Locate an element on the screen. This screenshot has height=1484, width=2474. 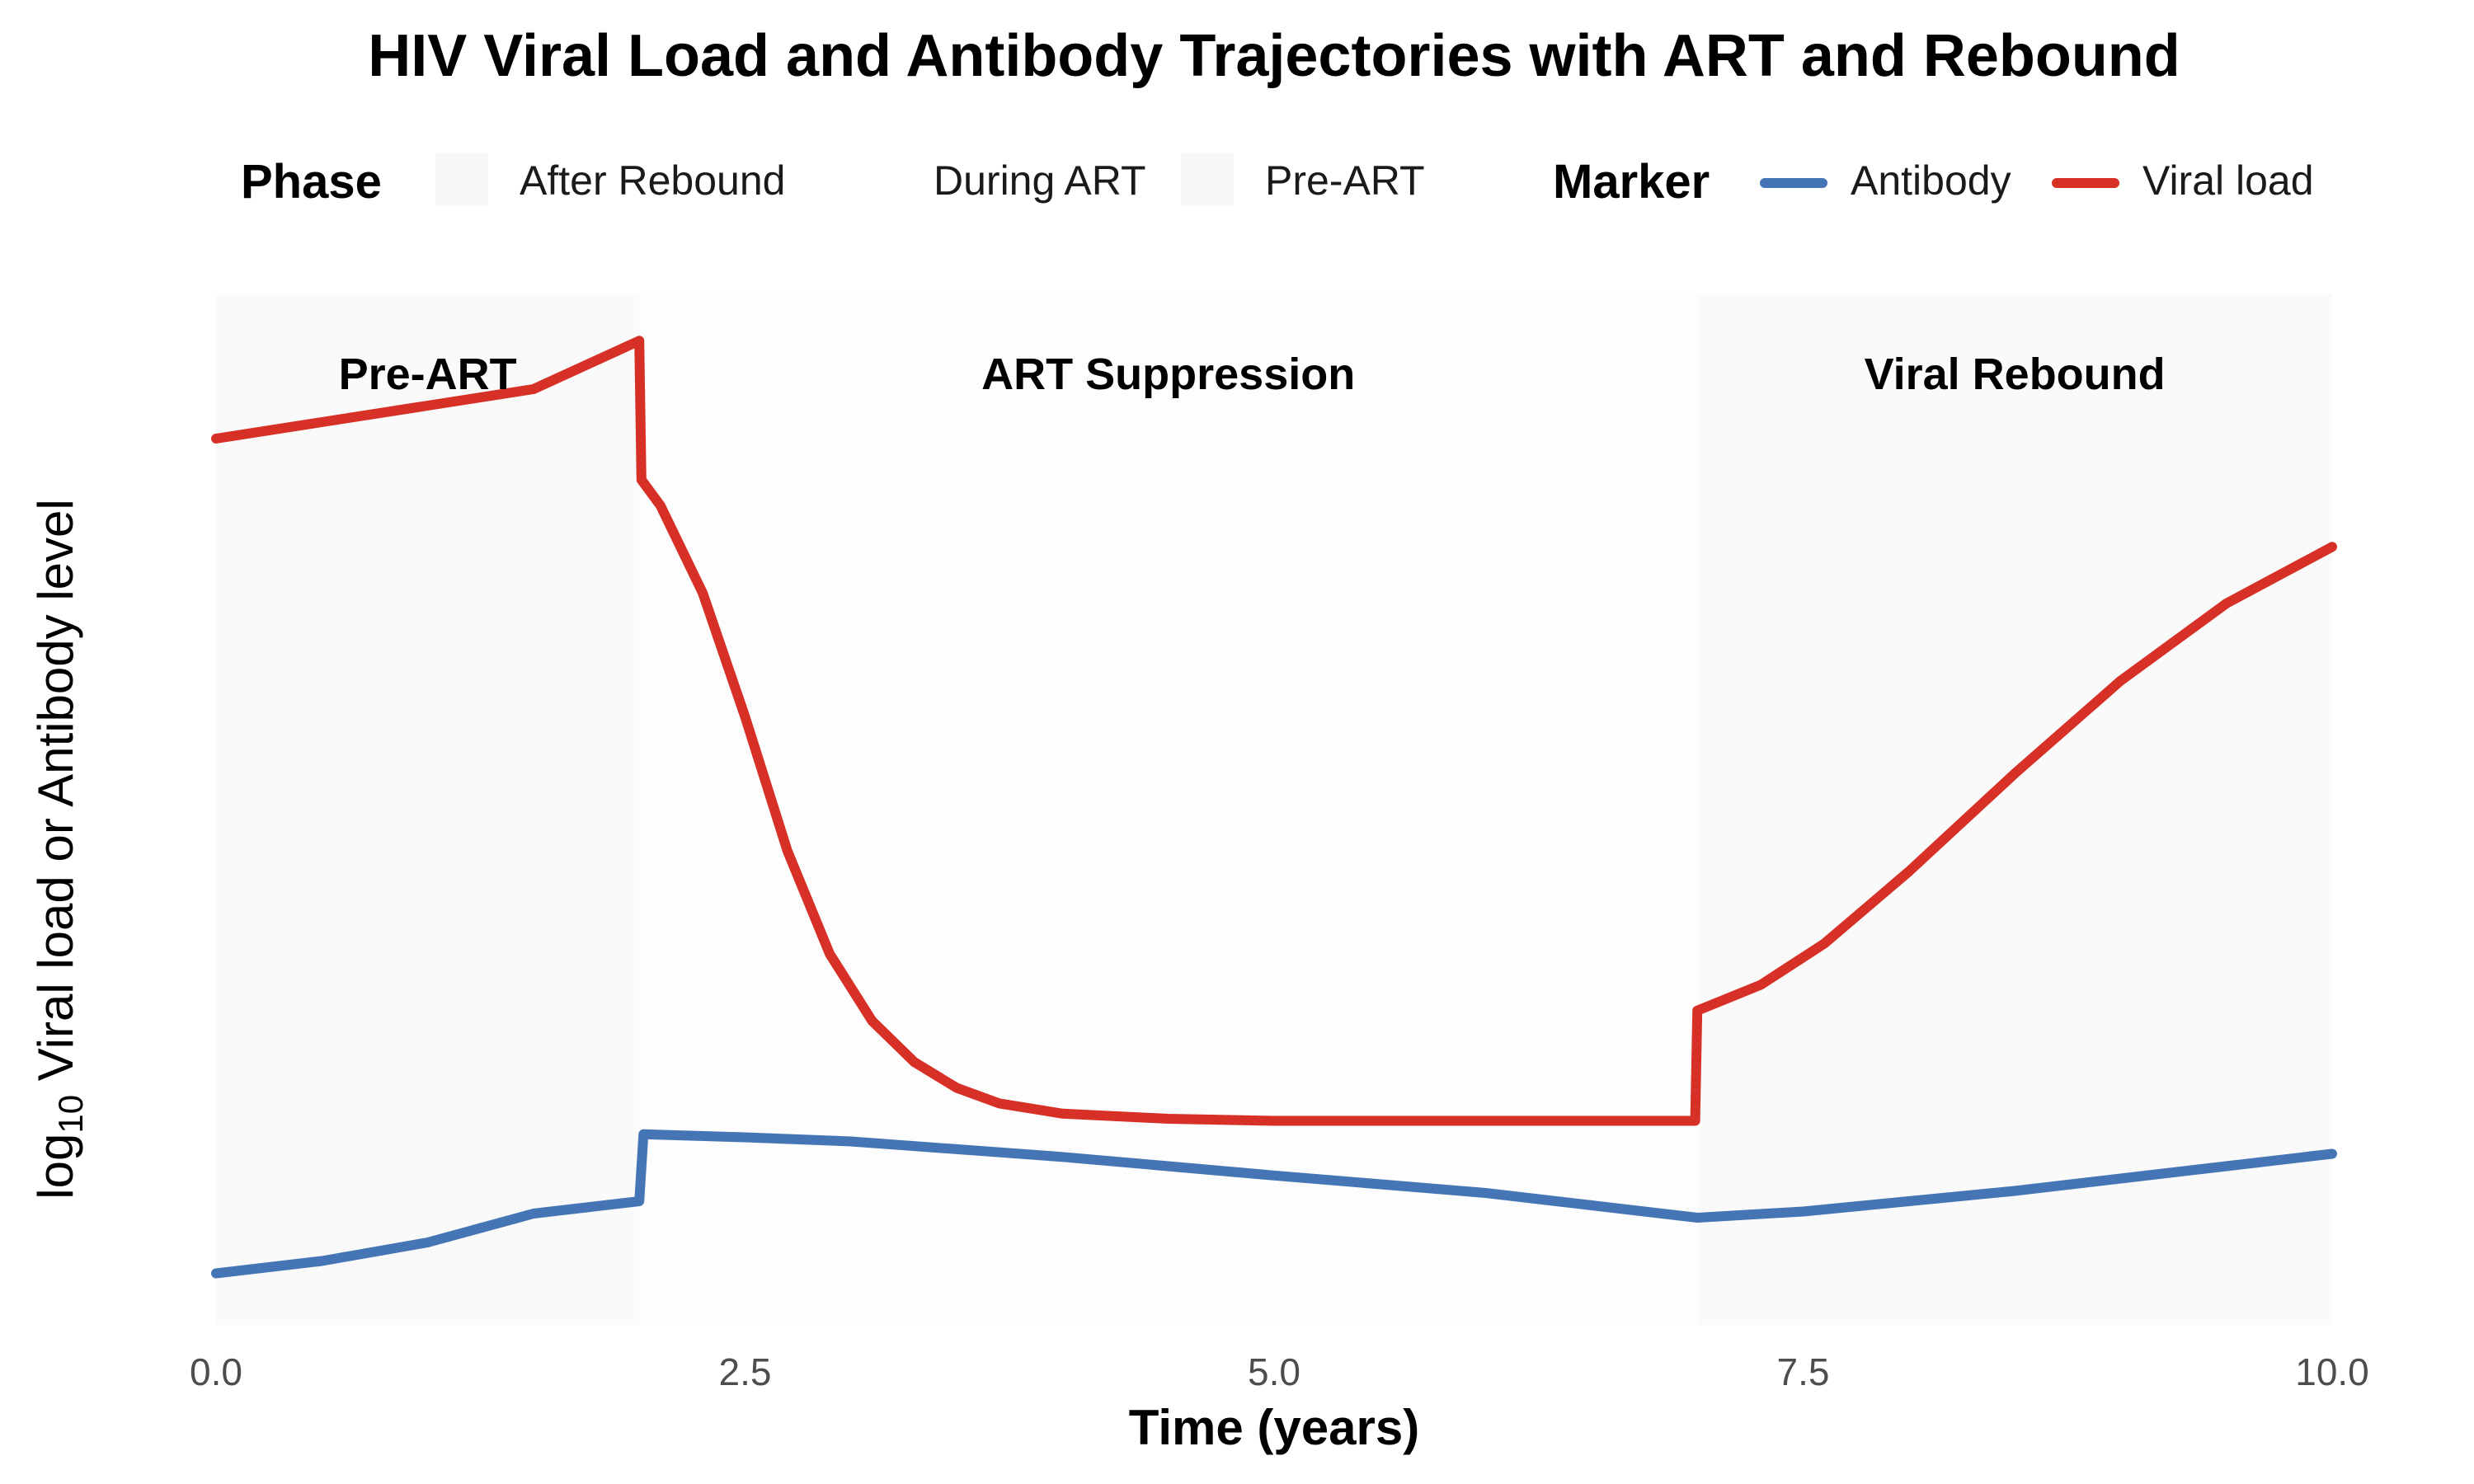
legend-phase-label: After Rebound is located at coordinates (652, 180).